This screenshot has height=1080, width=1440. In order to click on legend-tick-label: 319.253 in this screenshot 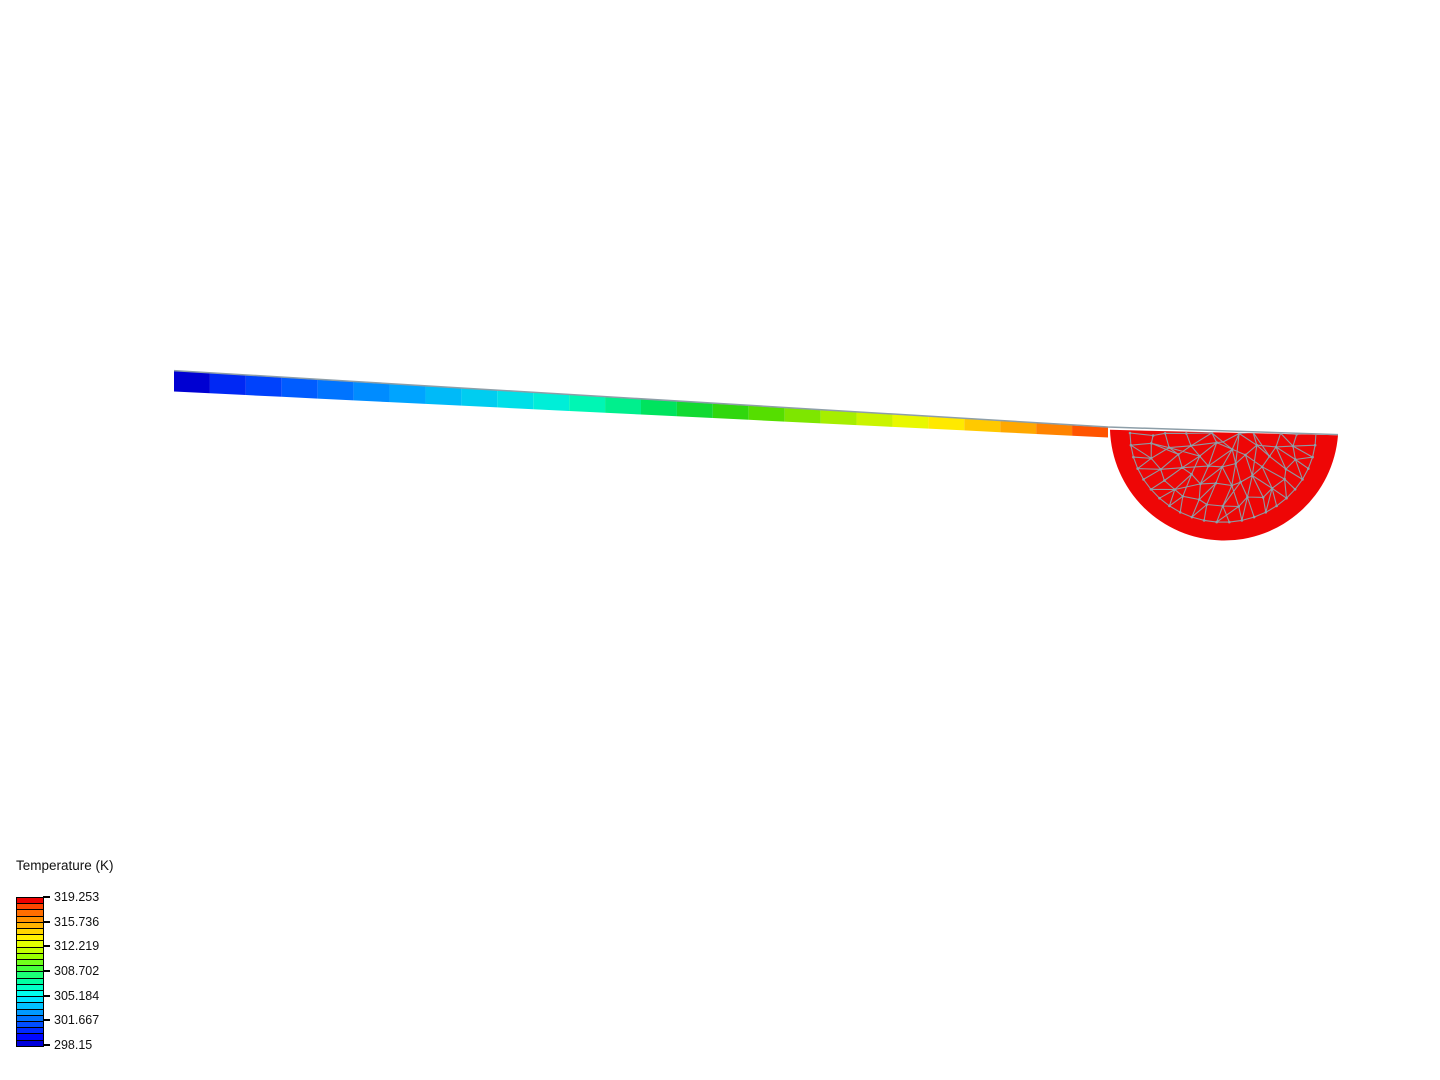, I will do `click(77, 897)`.